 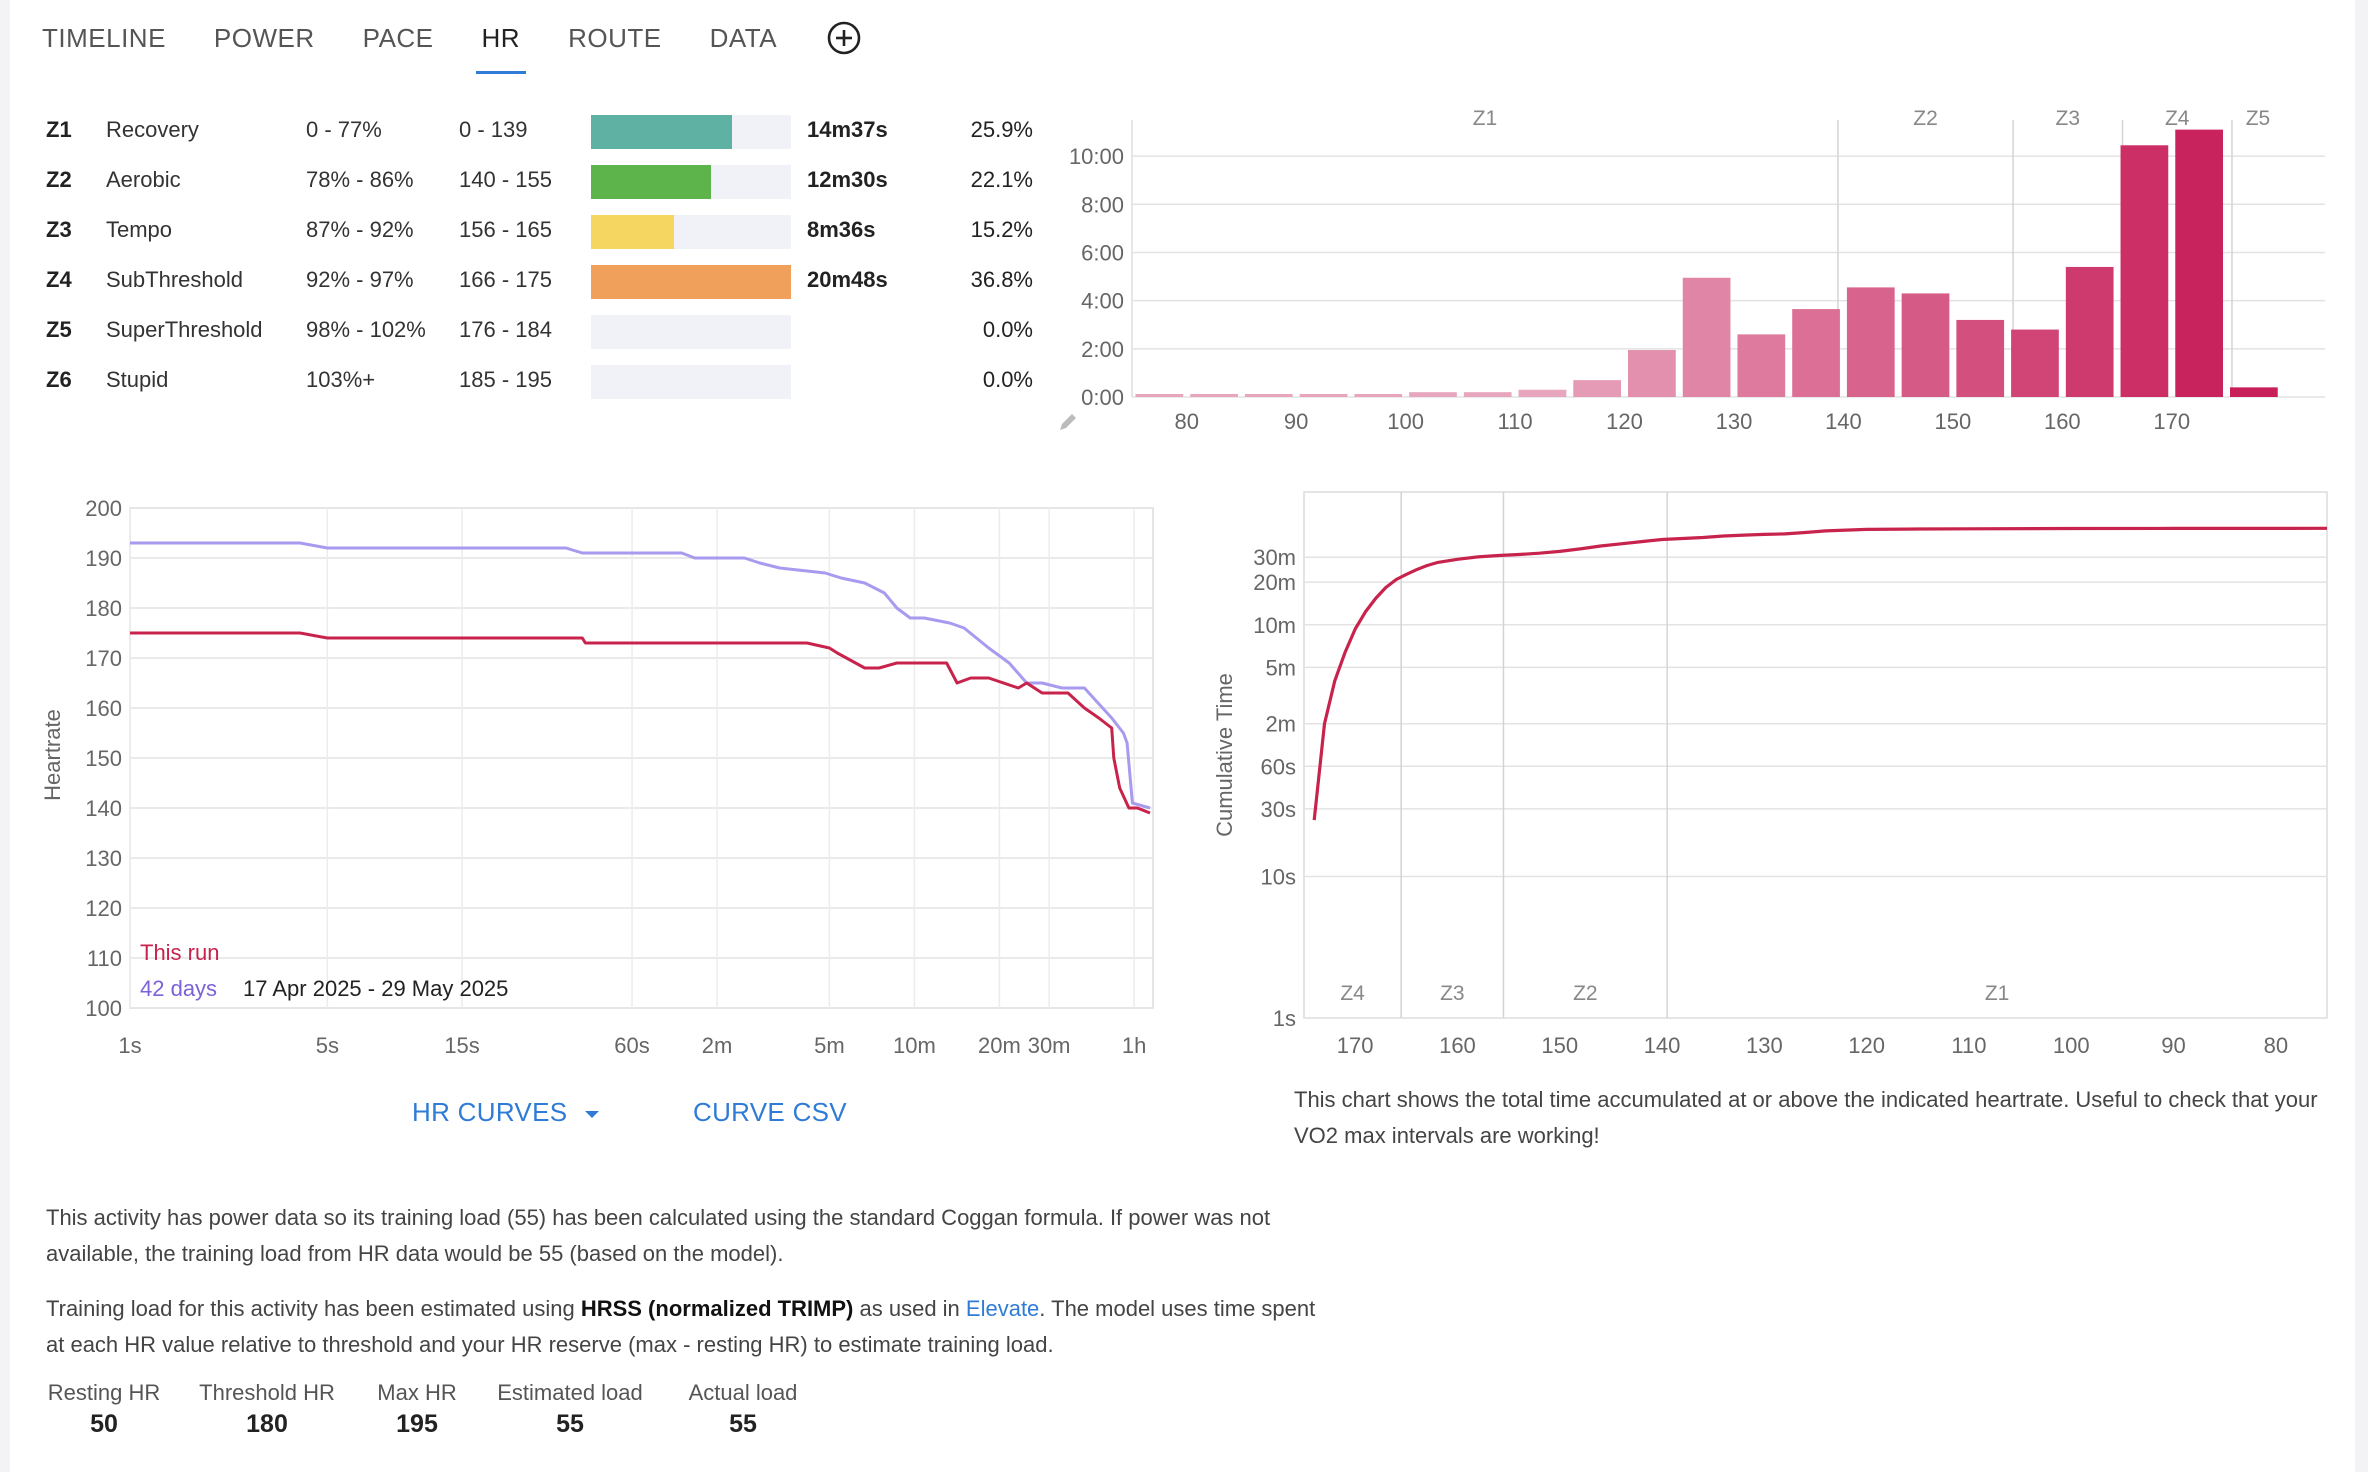 I want to click on curves-x-tick: 1h, so click(x=1134, y=1045).